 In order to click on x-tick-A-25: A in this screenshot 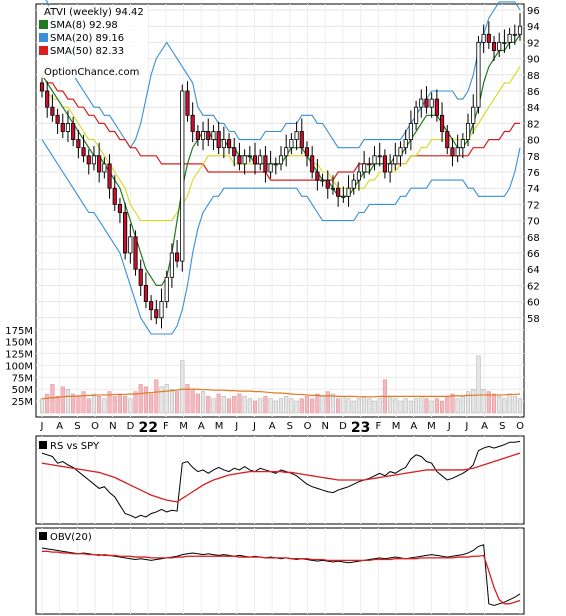, I will do `click(484, 426)`.